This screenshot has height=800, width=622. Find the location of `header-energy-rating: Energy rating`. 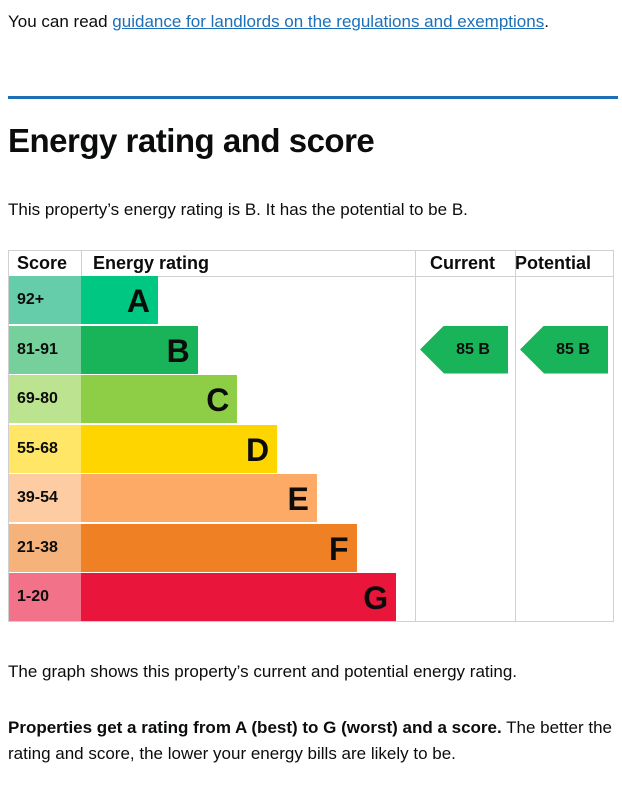

header-energy-rating: Energy rating is located at coordinates (151, 263).